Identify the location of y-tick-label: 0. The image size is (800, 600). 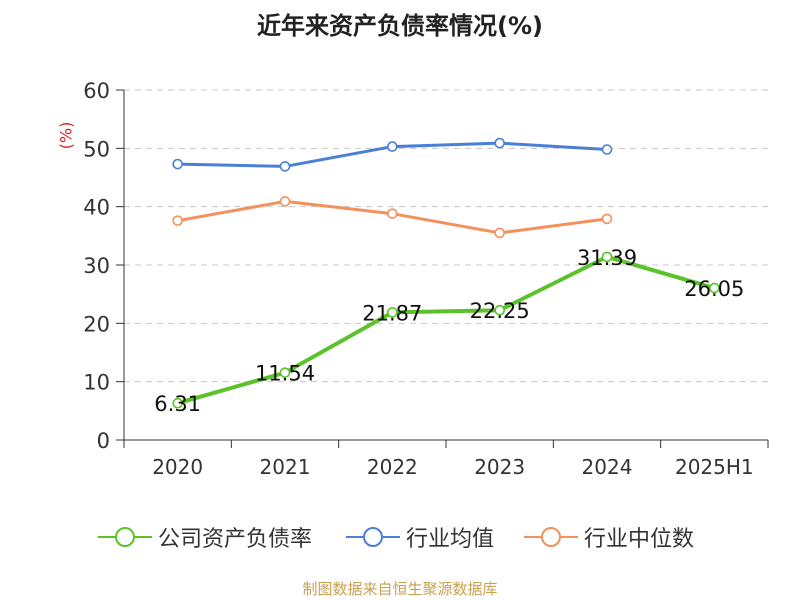
(103, 441).